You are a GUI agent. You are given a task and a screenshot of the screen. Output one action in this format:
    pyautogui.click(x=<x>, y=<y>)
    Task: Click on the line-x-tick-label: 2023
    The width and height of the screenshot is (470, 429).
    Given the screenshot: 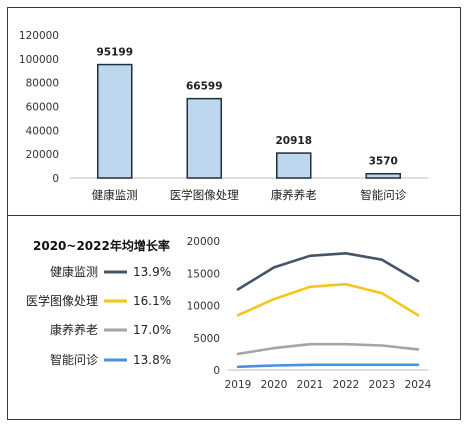 What is the action you would take?
    pyautogui.click(x=382, y=385)
    